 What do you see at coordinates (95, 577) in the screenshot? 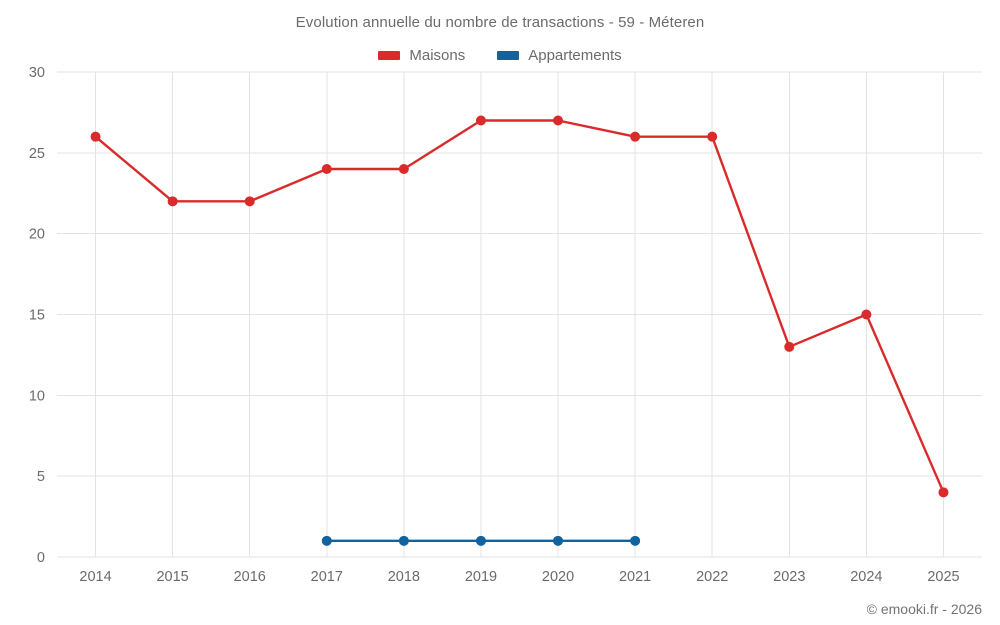
I see `x-tick-label: 2014` at bounding box center [95, 577].